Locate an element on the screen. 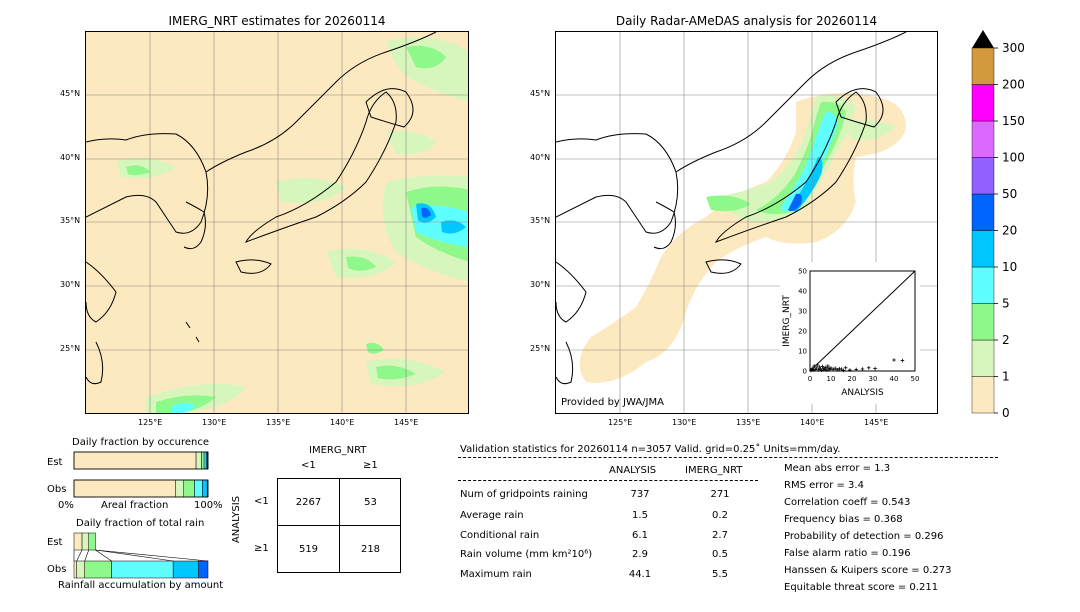 The width and height of the screenshot is (1080, 612). contingency-cell: 519 is located at coordinates (308, 549).